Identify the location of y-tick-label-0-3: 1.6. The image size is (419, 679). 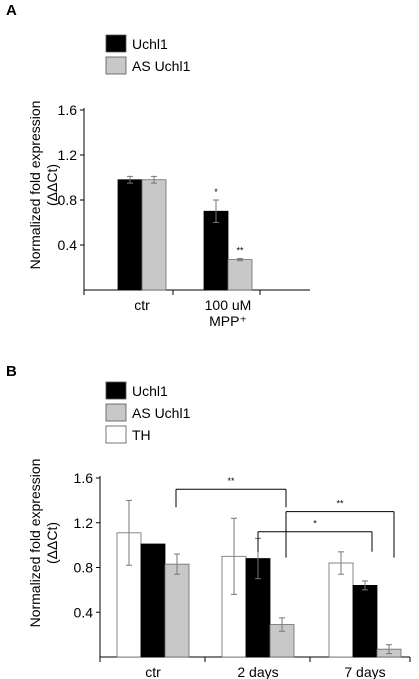
(68, 110).